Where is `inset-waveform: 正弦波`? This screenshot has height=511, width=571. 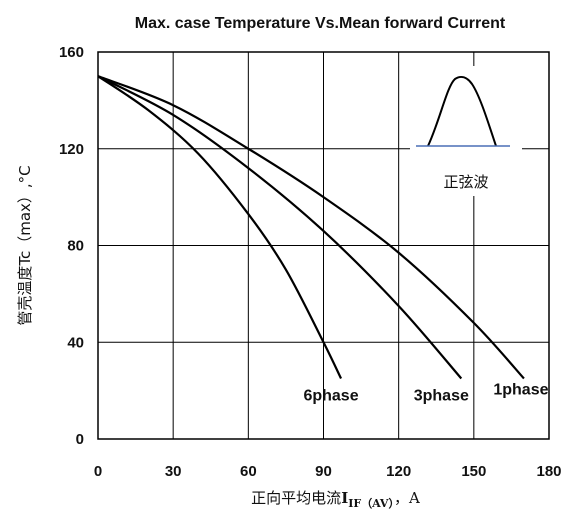
inset-waveform: 正弦波 is located at coordinates (466, 131).